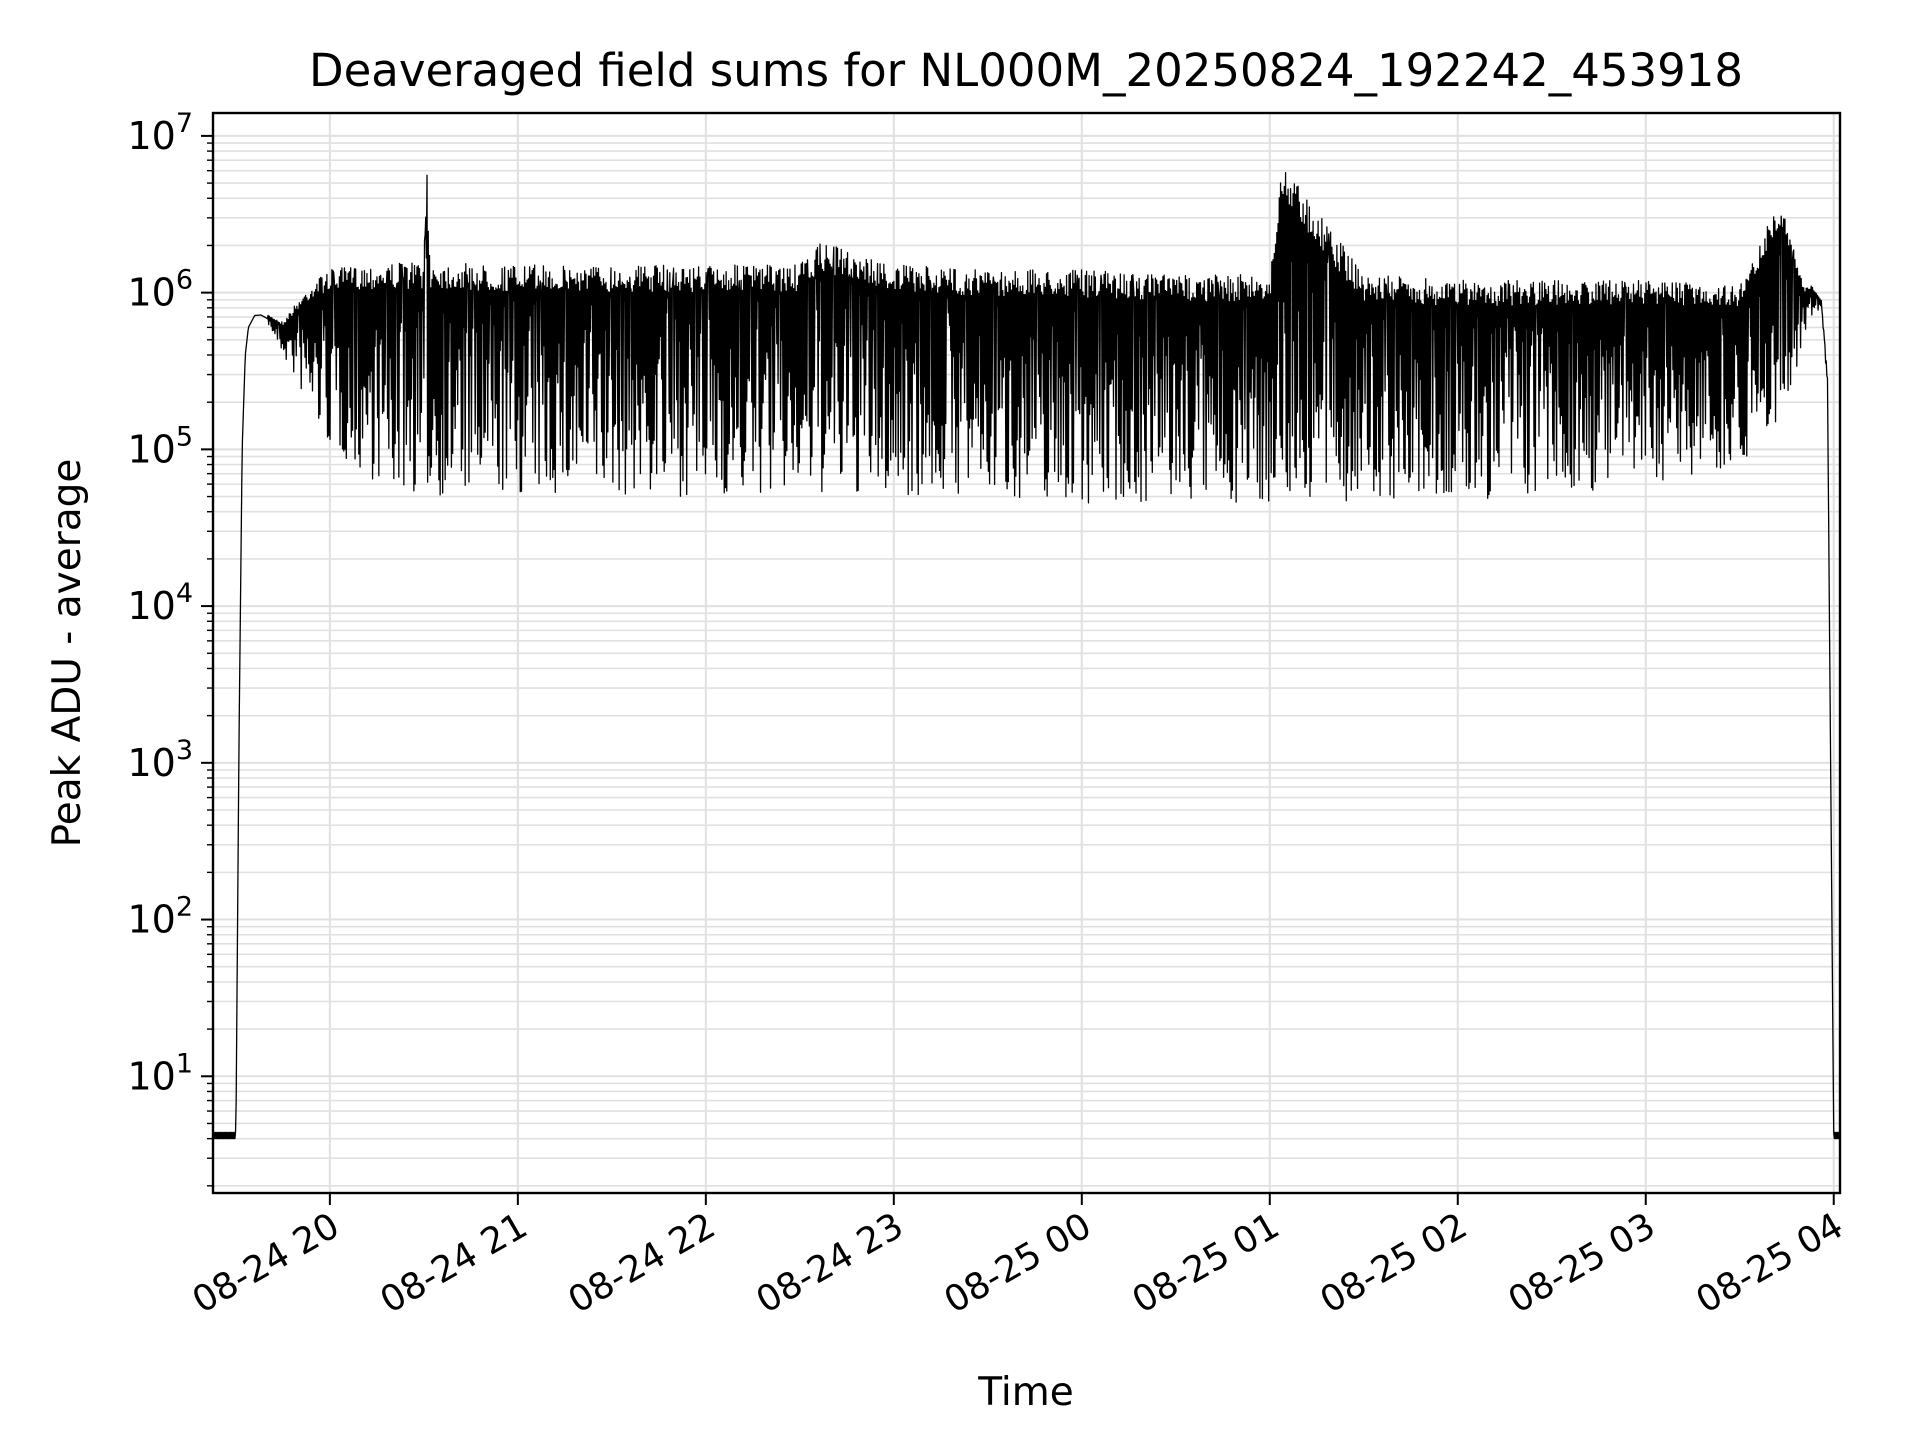 The width and height of the screenshot is (1920, 1444). I want to click on y-tick-exponent: 1, so click(184, 1063).